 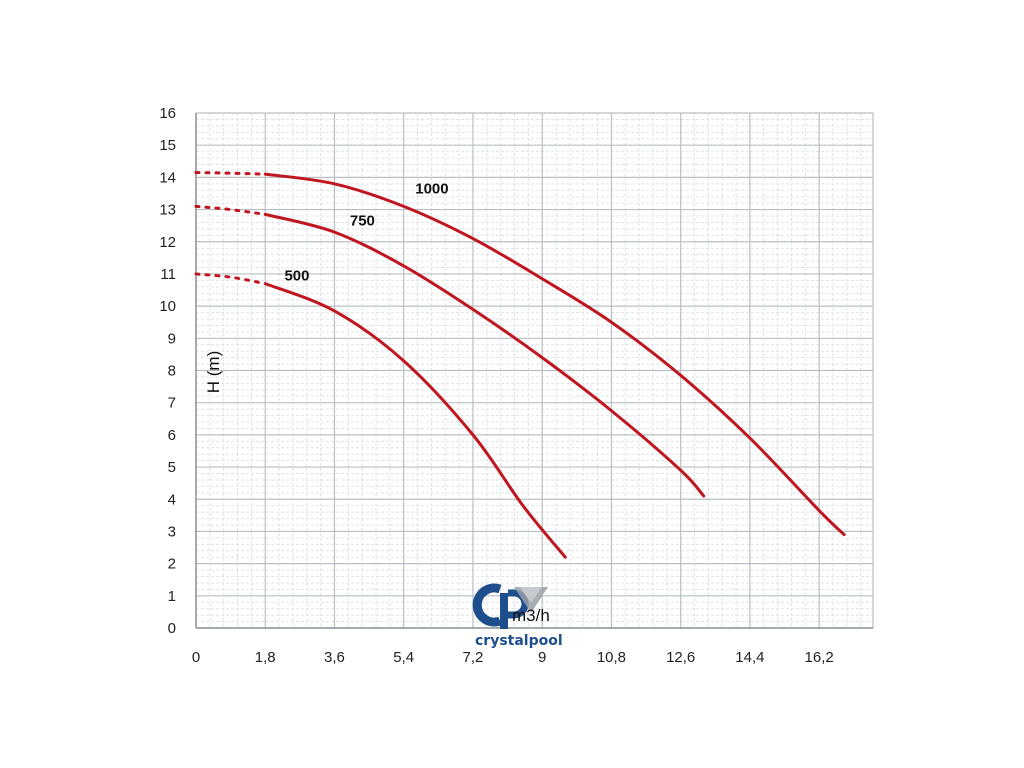 I want to click on x-tick-label: 9, so click(x=542, y=657).